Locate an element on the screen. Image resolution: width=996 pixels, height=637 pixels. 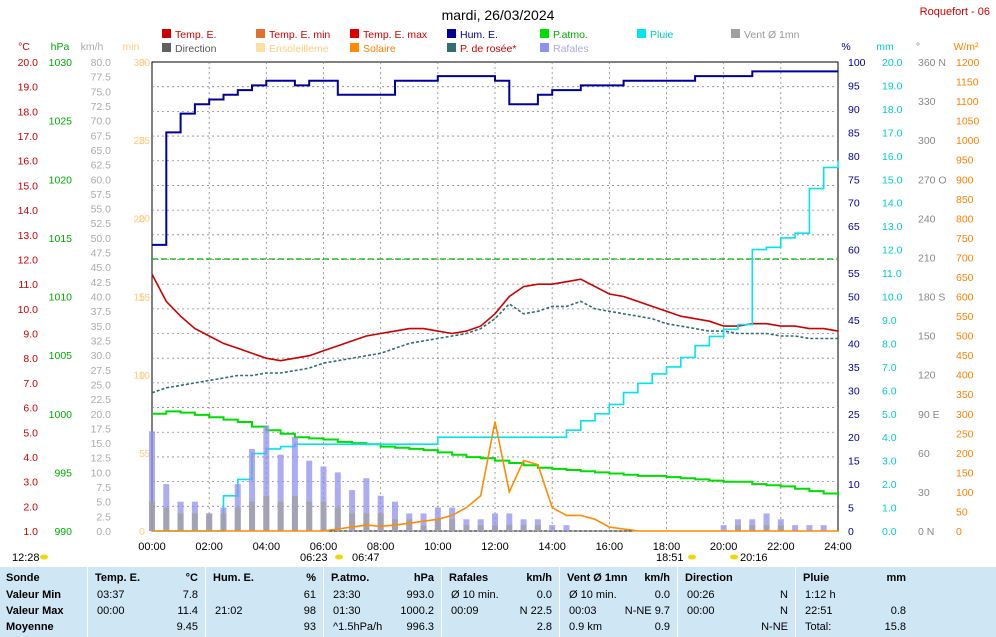
stats-gust-column: Rafales km/h Ø 10 min. 0.0 00:09 N 22.5 2.8 is located at coordinates (501, 602).